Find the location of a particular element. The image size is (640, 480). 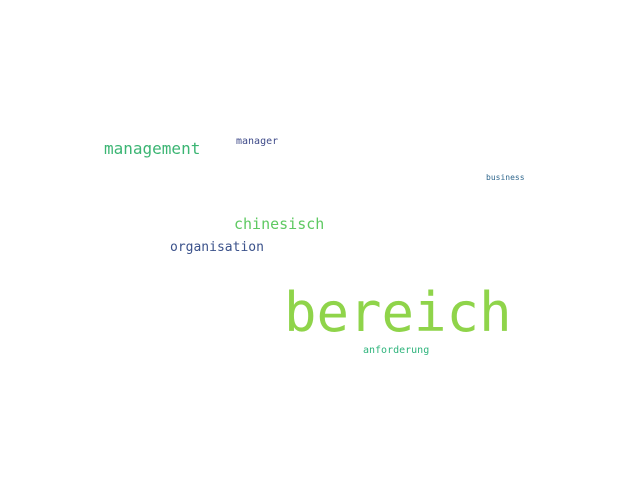

word-management: management is located at coordinates (152, 148).